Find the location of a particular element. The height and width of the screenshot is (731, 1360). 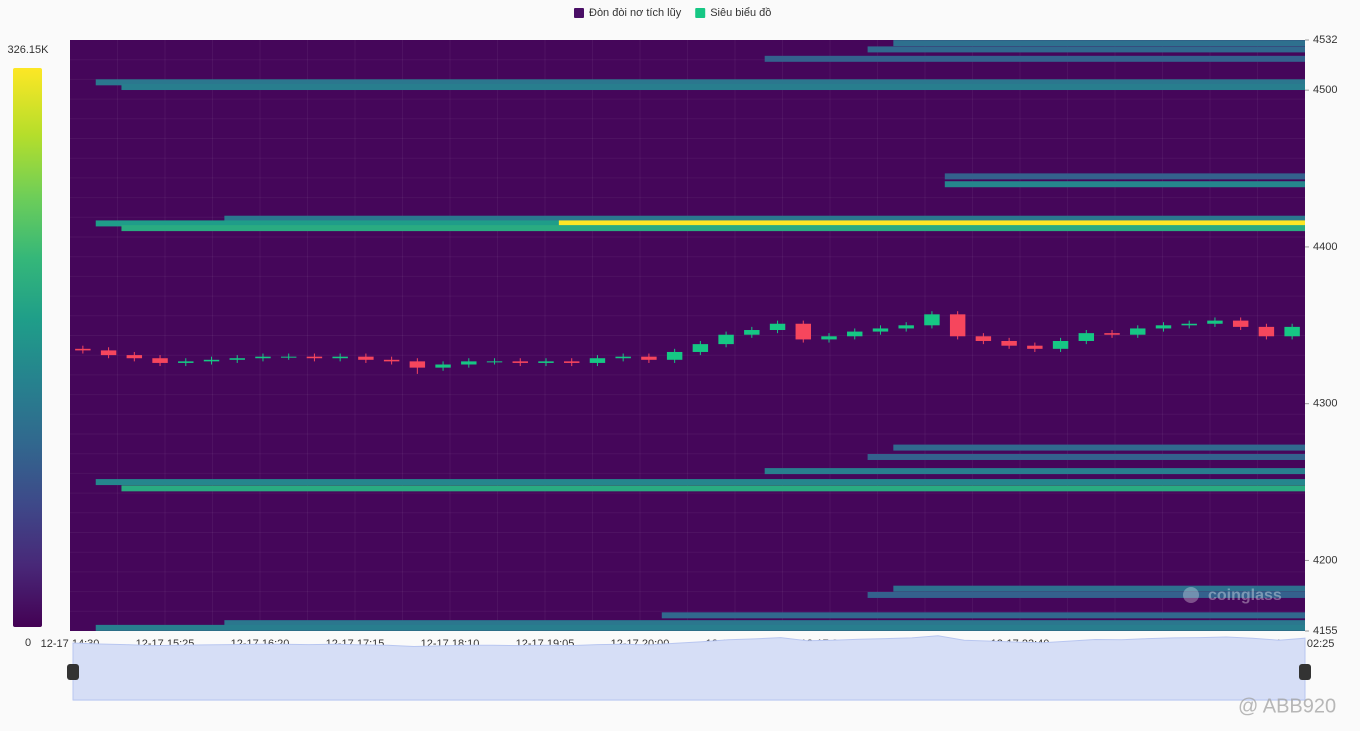

colorbar-label: 326.15K is located at coordinates (29, 50).